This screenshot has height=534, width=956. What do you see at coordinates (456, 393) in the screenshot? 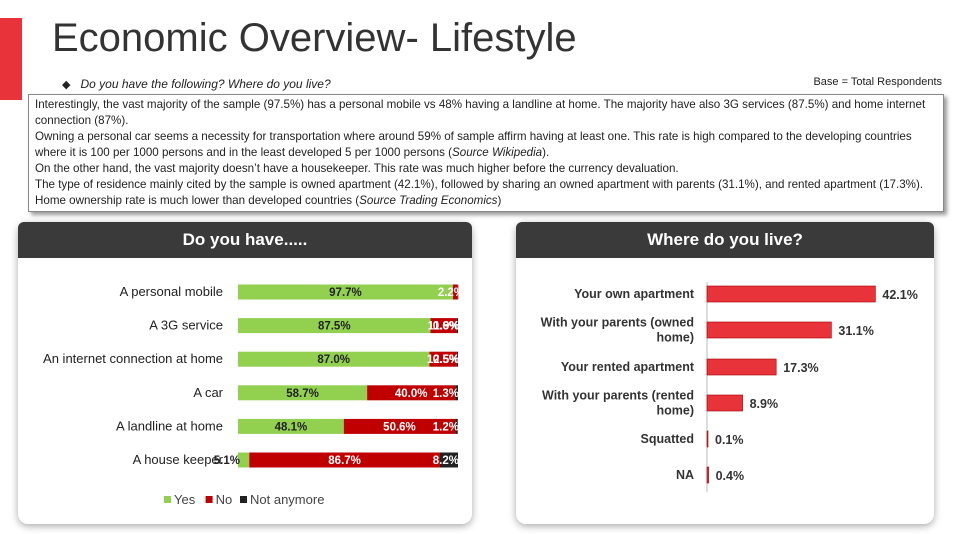
I see `bar-not-anymore-a-car` at bounding box center [456, 393].